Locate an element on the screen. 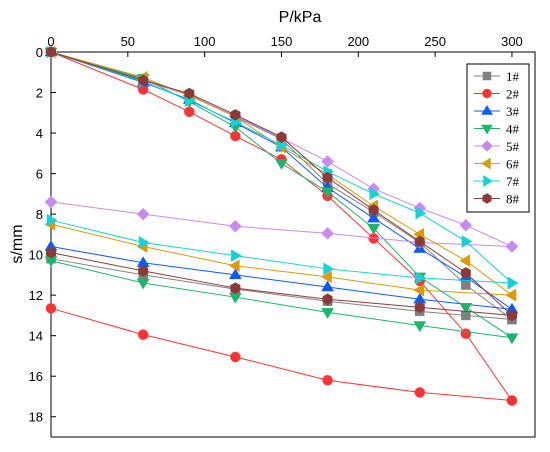 Image resolution: width=550 pixels, height=452 pixels. legend-label: 6# is located at coordinates (513, 164).